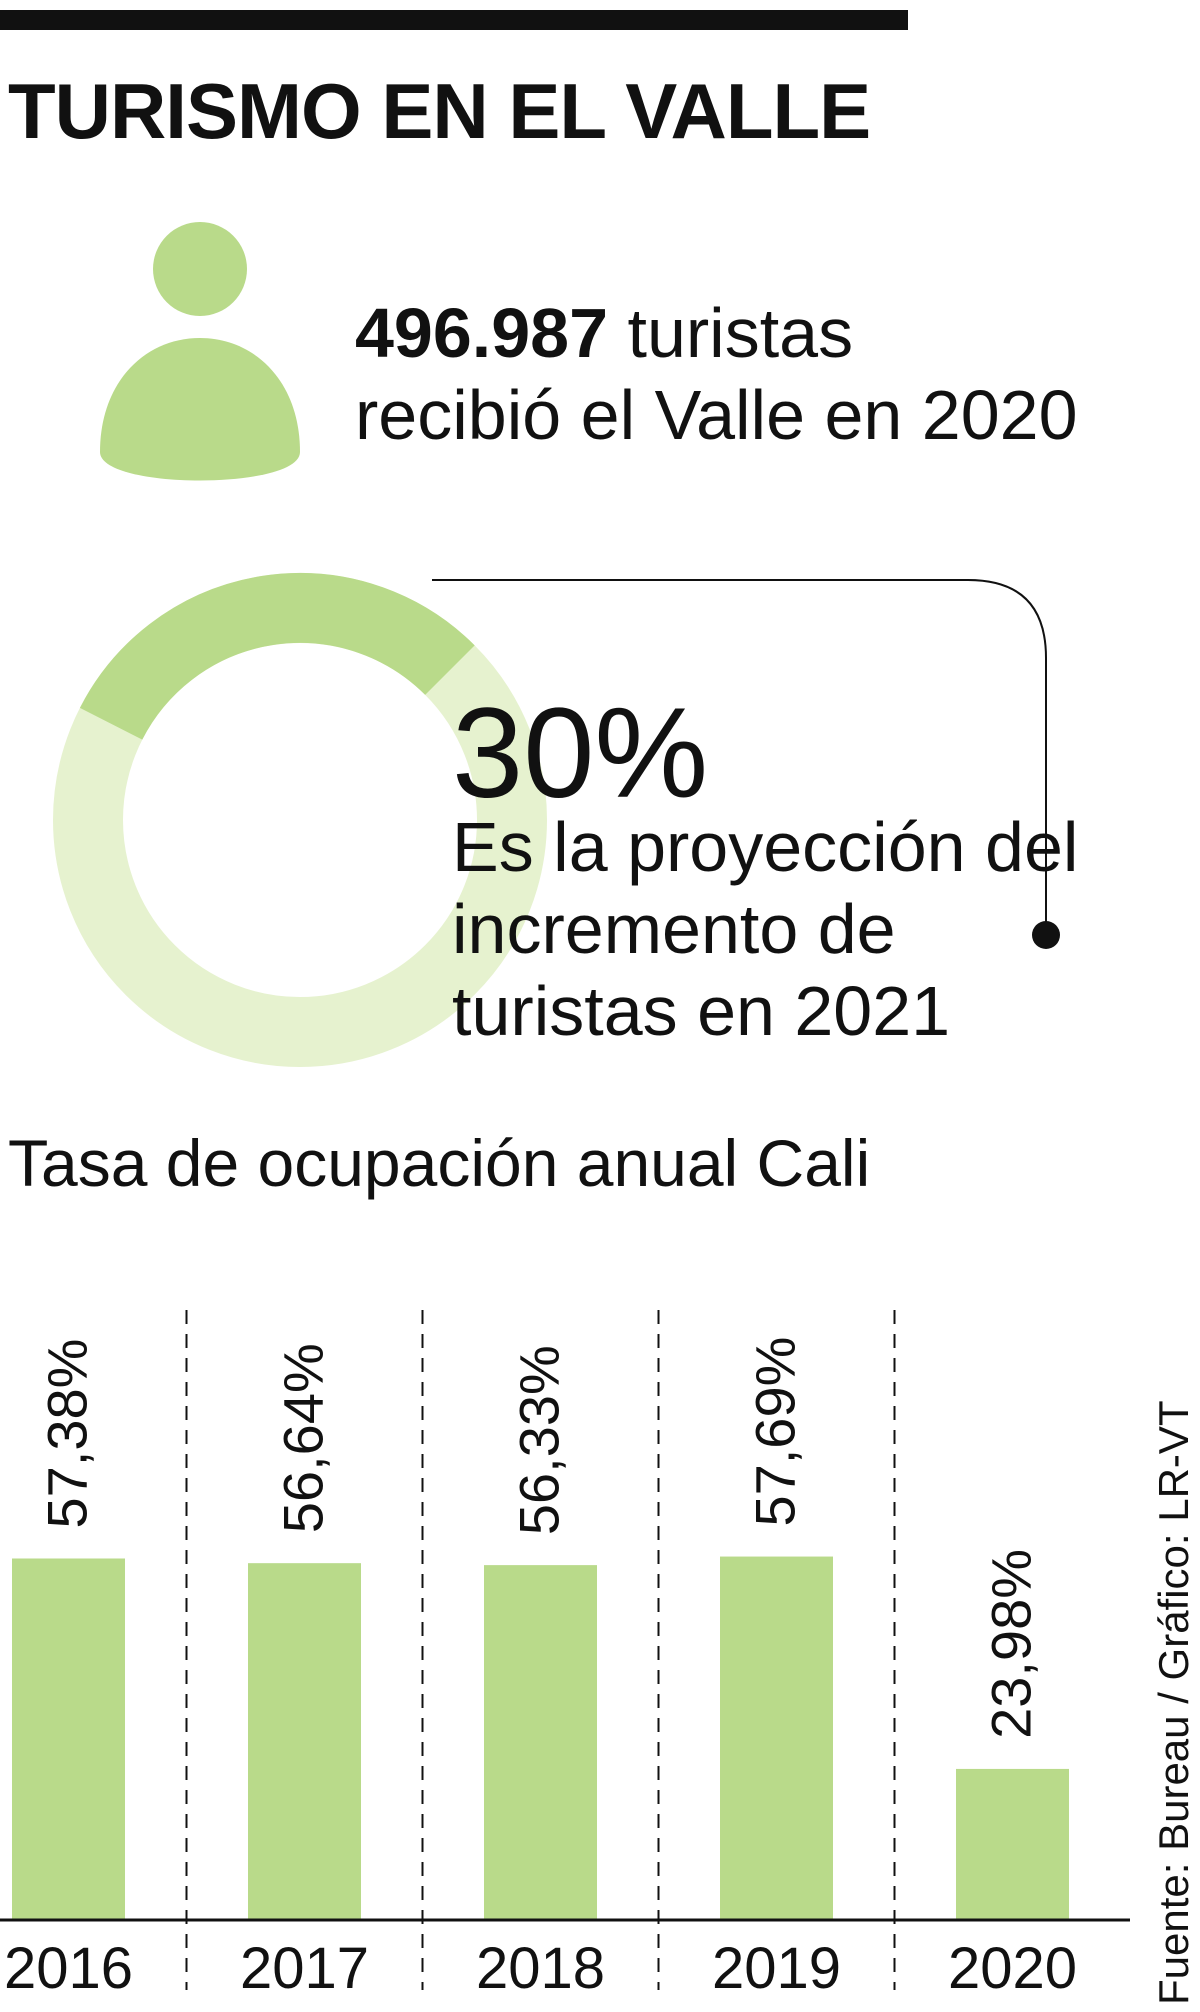 The height and width of the screenshot is (2012, 1200). What do you see at coordinates (1011, 1644) in the screenshot?
I see `value-label-2020: 23,98%` at bounding box center [1011, 1644].